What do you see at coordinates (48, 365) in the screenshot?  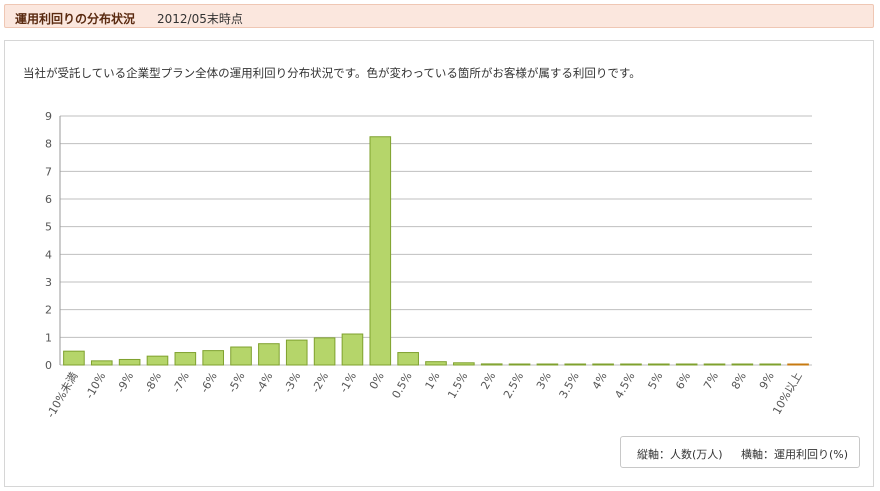 I see `y-tick-label: 0` at bounding box center [48, 365].